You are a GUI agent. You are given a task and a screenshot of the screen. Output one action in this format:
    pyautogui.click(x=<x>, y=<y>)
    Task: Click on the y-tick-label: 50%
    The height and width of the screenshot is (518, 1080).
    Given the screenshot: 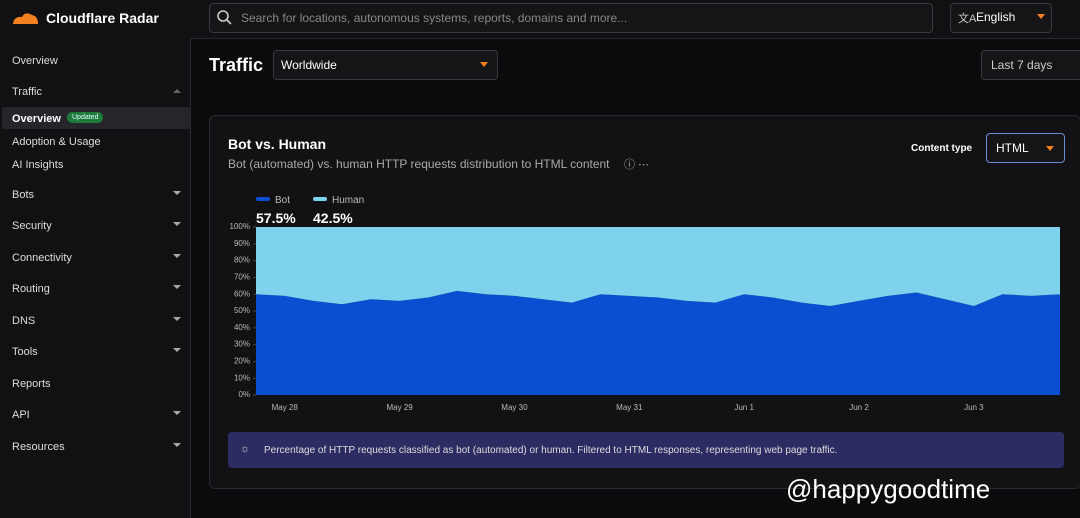 What is the action you would take?
    pyautogui.click(x=242, y=310)
    